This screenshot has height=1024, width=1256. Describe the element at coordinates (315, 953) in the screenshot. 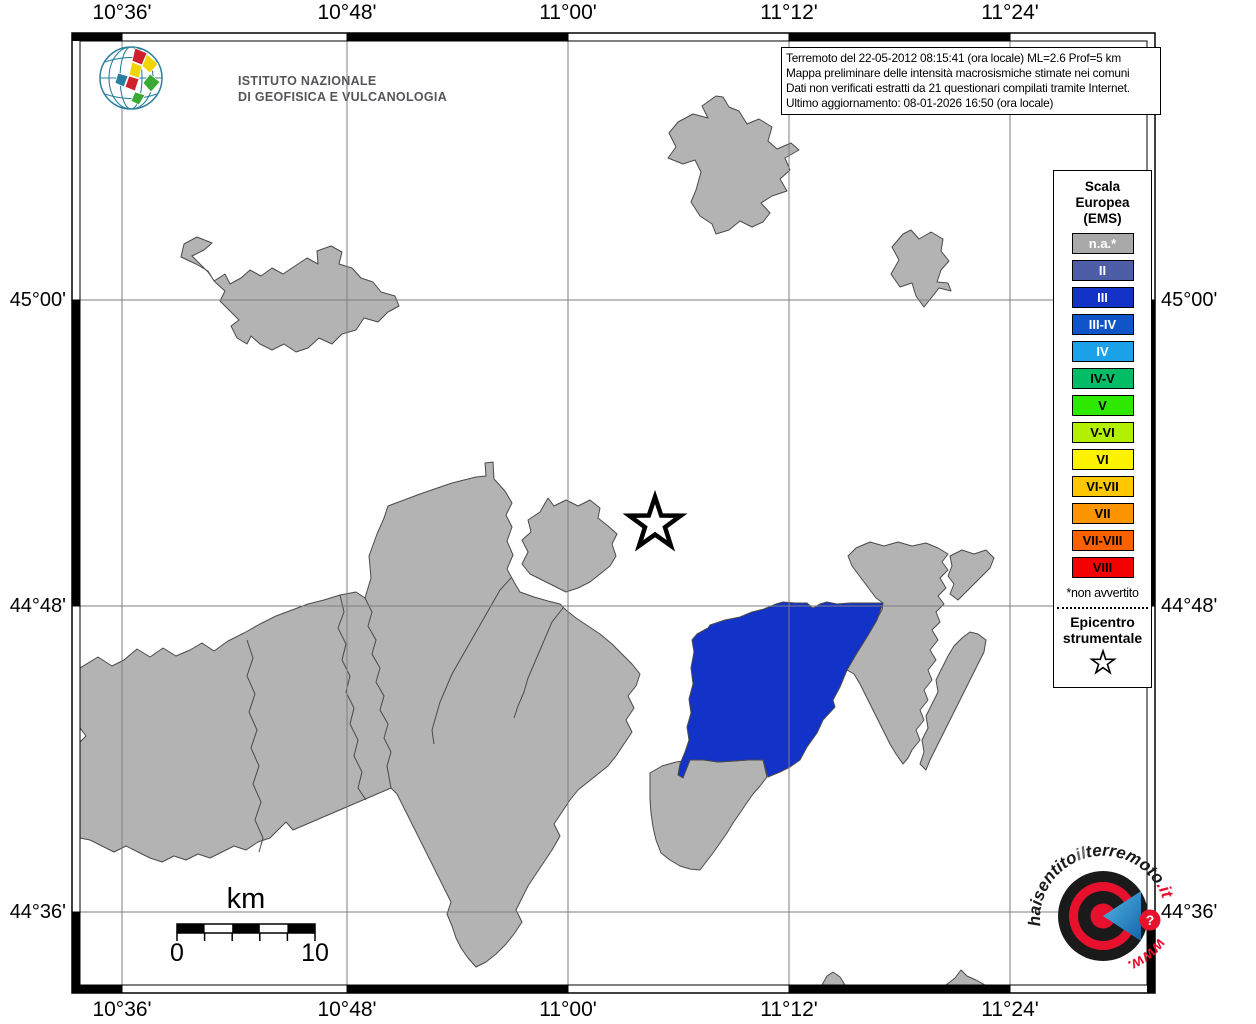

I see `scale-end-label: 10` at that location.